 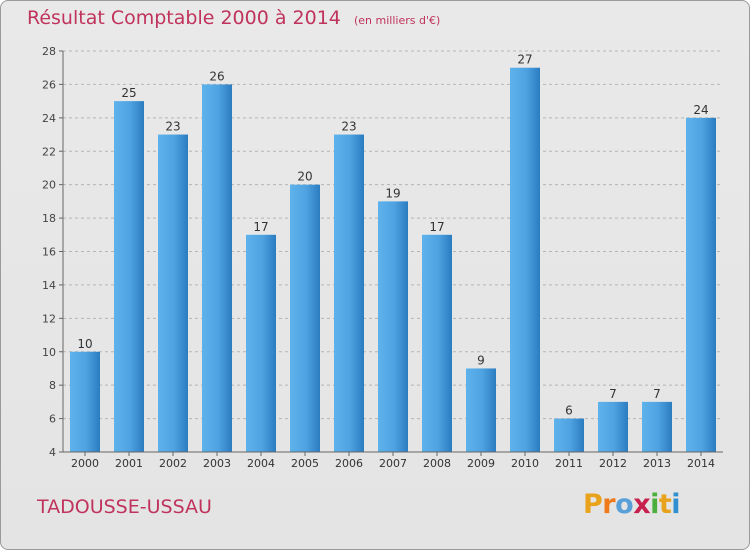 I want to click on x-tick-label: 2011, so click(x=569, y=463).